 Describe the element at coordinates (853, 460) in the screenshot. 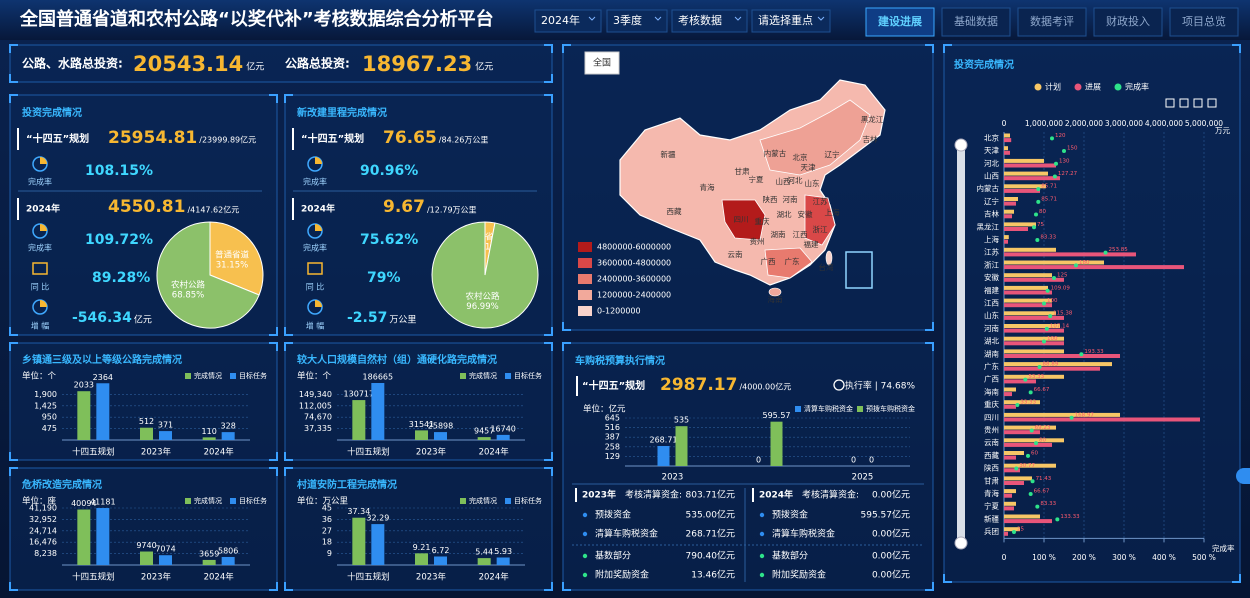

I see `bar-value-label: 0` at that location.